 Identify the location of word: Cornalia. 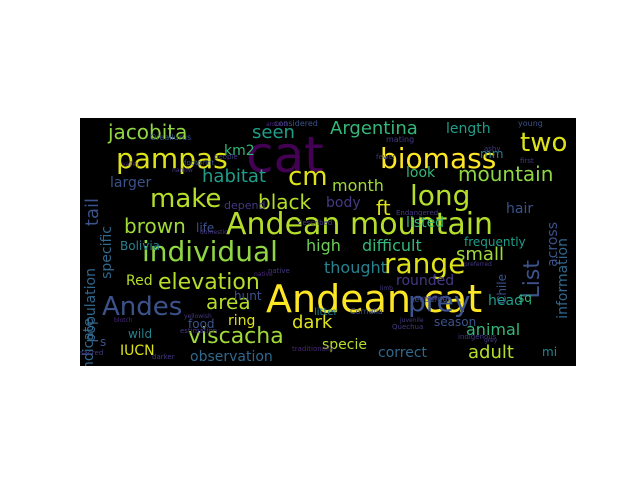
(366, 311).